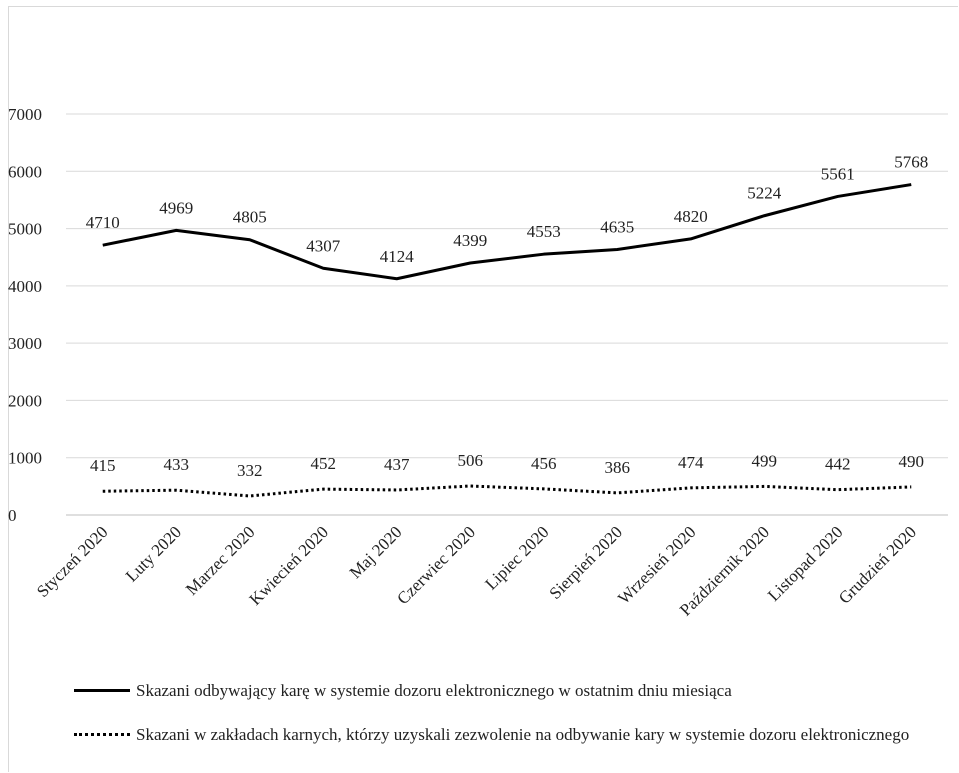 The image size is (959, 773). What do you see at coordinates (912, 461) in the screenshot?
I see `data-label: 490` at bounding box center [912, 461].